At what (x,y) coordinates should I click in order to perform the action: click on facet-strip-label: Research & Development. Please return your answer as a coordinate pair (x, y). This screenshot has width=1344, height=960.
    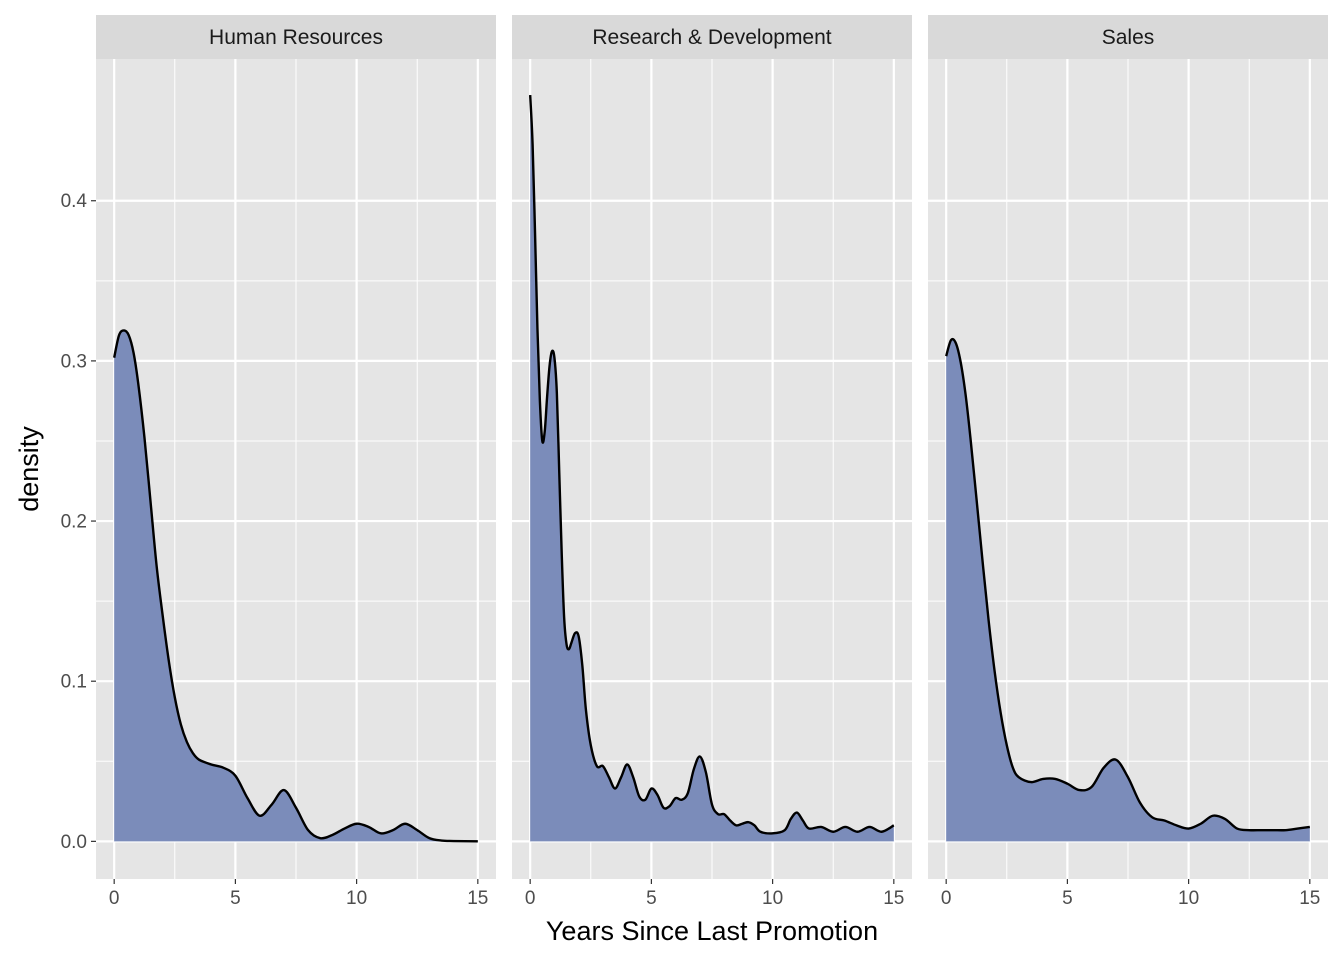
    Looking at the image, I should click on (711, 37).